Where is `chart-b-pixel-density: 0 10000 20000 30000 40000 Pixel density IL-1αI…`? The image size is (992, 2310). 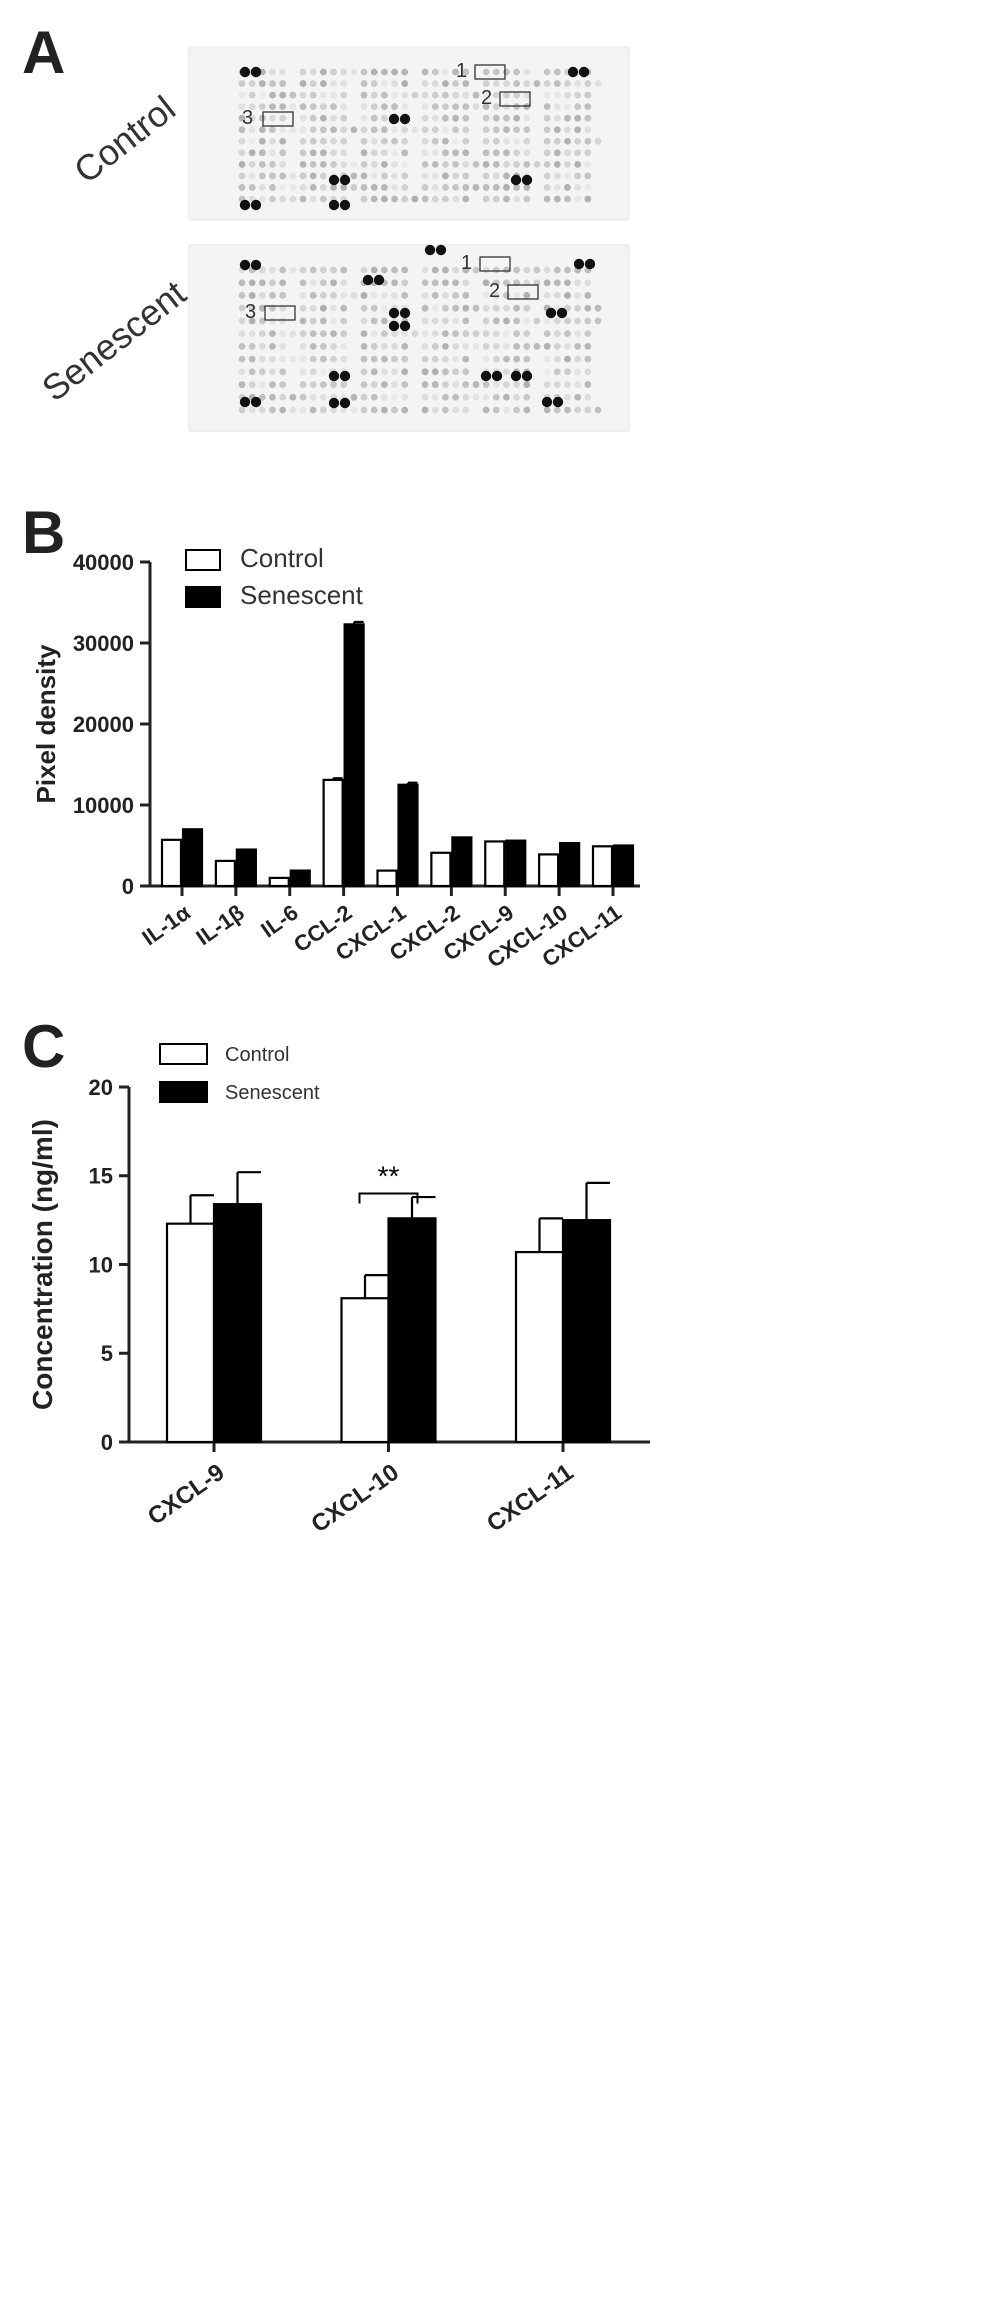
chart-b-pixel-density: 0 10000 20000 30000 40000 Pixel density IL-1αI… is located at coordinates (335, 758).